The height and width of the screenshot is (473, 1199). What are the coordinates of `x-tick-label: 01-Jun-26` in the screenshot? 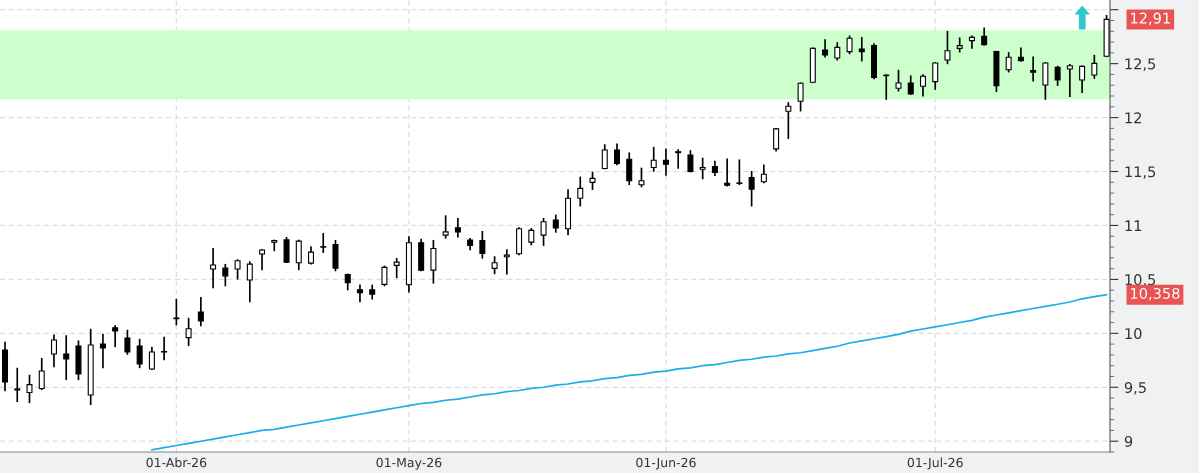 It's located at (666, 463).